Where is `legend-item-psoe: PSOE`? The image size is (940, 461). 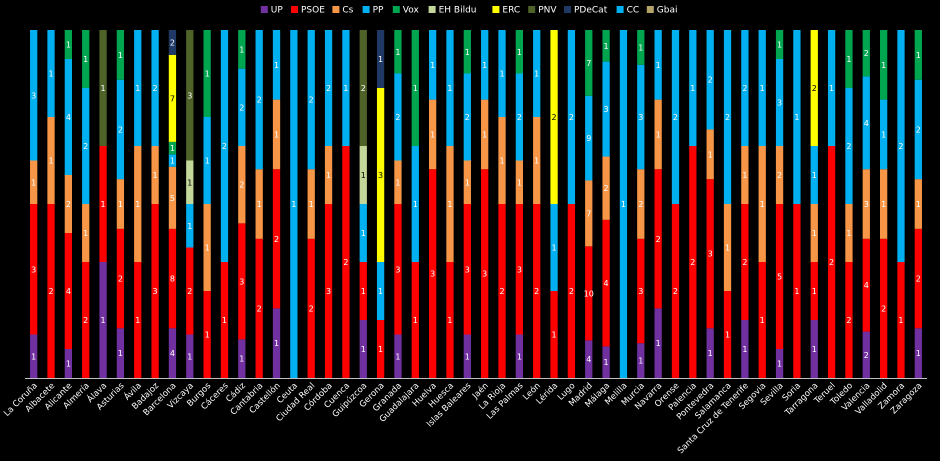 legend-item-psoe: PSOE is located at coordinates (308, 11).